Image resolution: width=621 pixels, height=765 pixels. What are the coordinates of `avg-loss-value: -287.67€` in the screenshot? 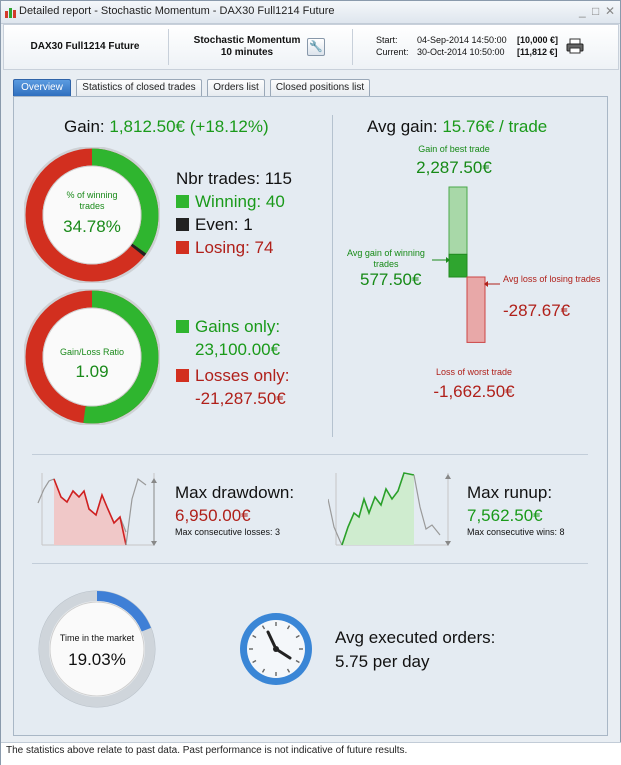 It's located at (537, 310).